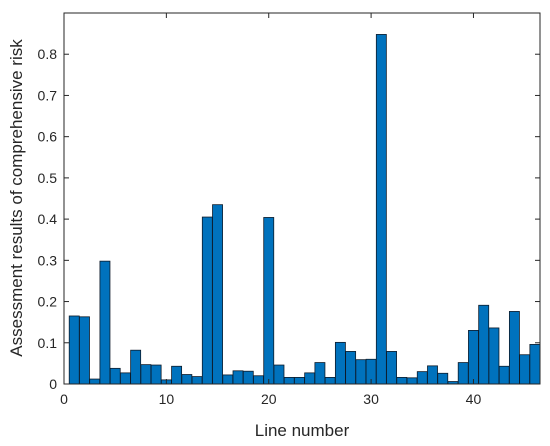 The height and width of the screenshot is (446, 550). I want to click on y-tick-label: 0.4, so click(48, 219).